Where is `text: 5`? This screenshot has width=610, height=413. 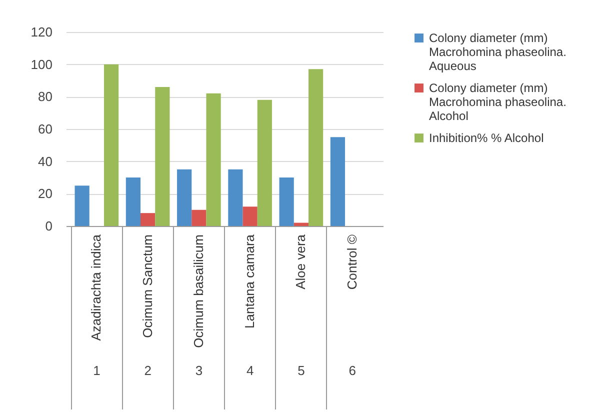 text: 5 is located at coordinates (301, 370).